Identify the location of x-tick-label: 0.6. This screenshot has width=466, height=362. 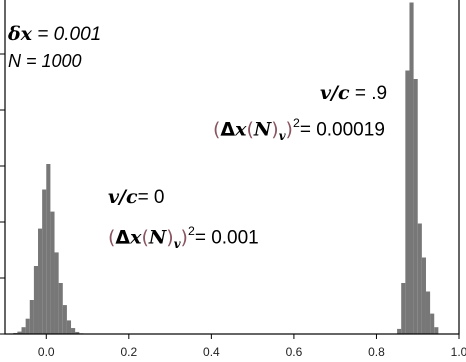
(294, 352).